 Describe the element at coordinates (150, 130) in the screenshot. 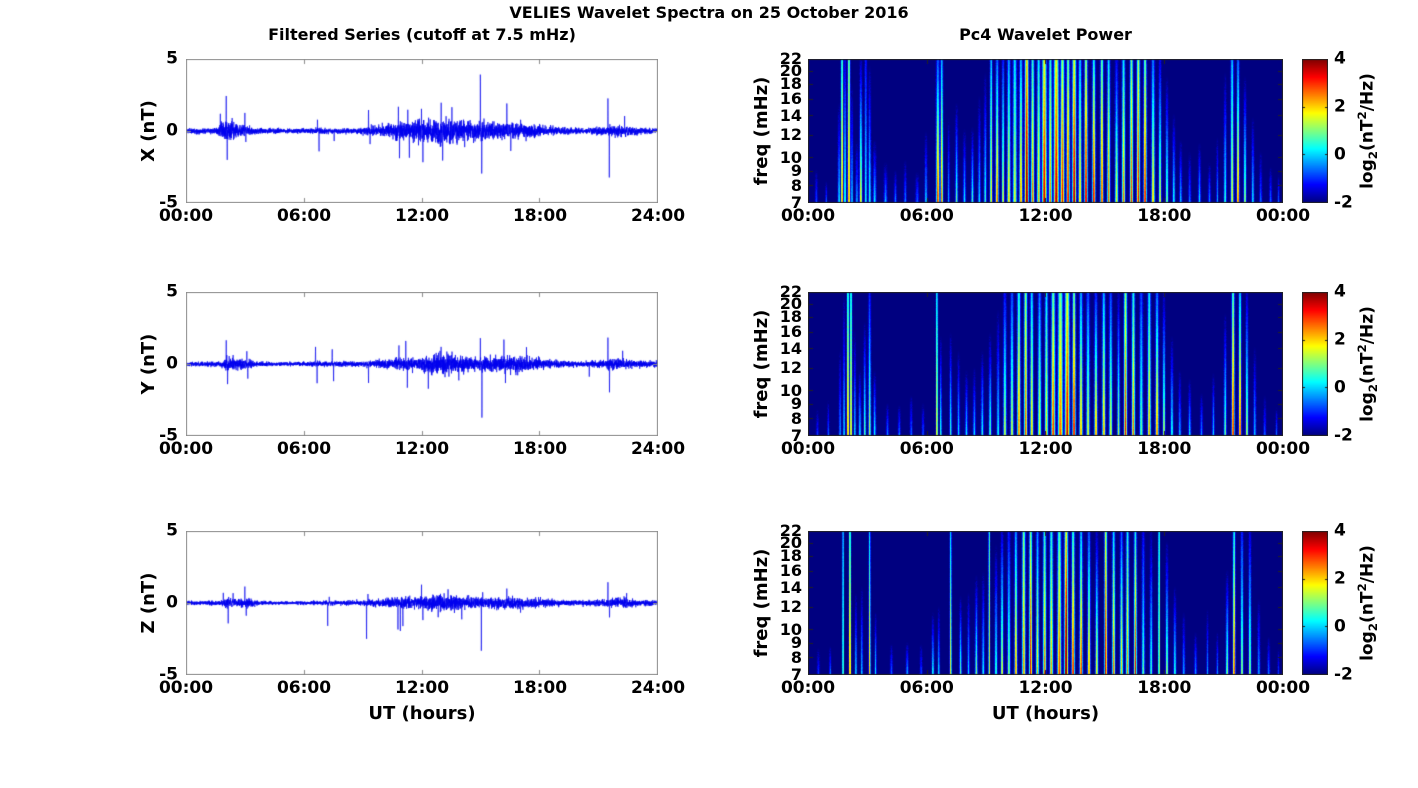

I see `x-series-y-ticks: 5 0 -5` at that location.